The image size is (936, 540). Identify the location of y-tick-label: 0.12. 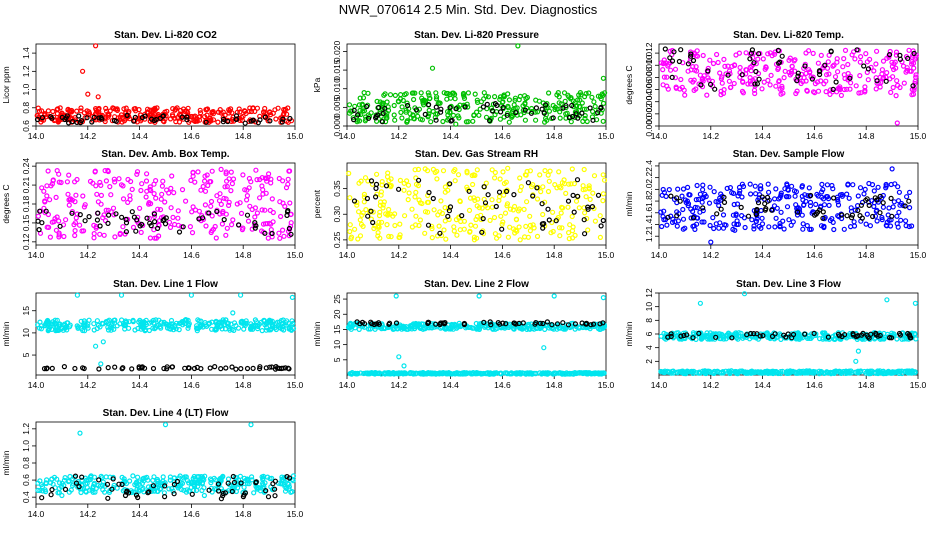
(26, 241).